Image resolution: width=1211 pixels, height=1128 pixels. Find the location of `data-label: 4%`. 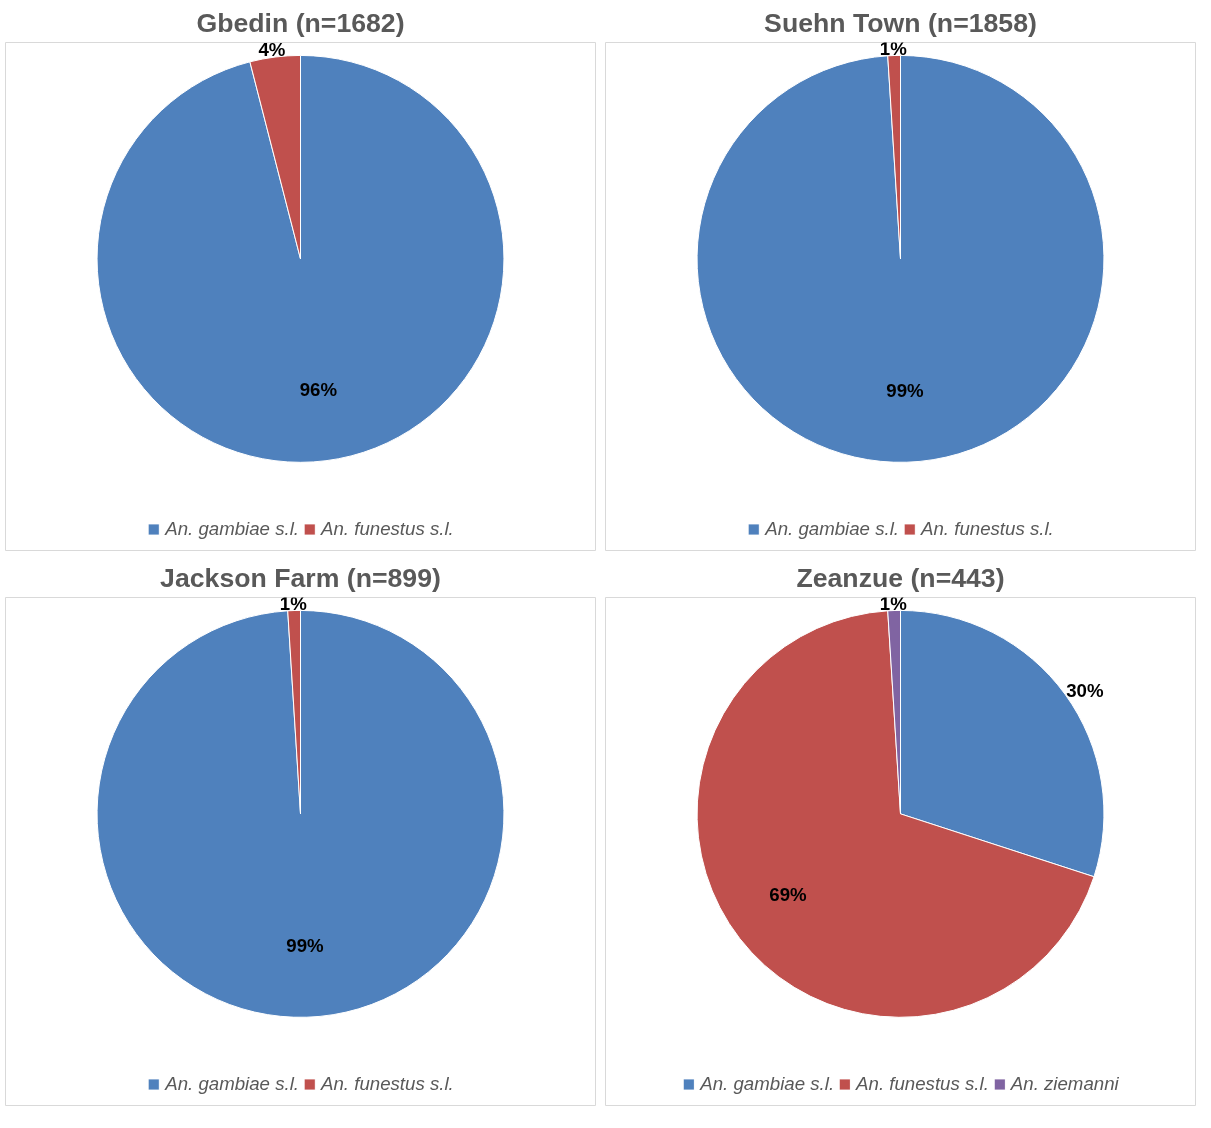

data-label: 4% is located at coordinates (272, 50).